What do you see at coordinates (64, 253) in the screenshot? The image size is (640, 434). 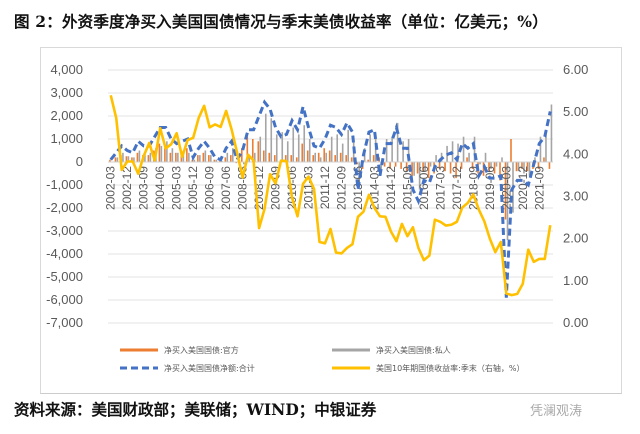 I see `y-tick-label: -4,000` at bounding box center [64, 253].